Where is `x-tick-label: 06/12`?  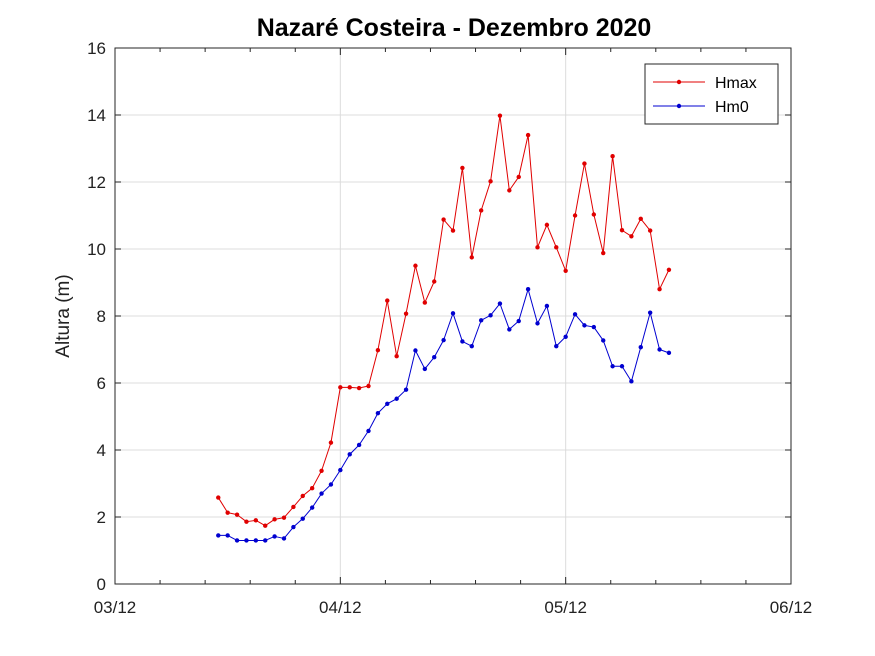
x-tick-label: 06/12 is located at coordinates (791, 607).